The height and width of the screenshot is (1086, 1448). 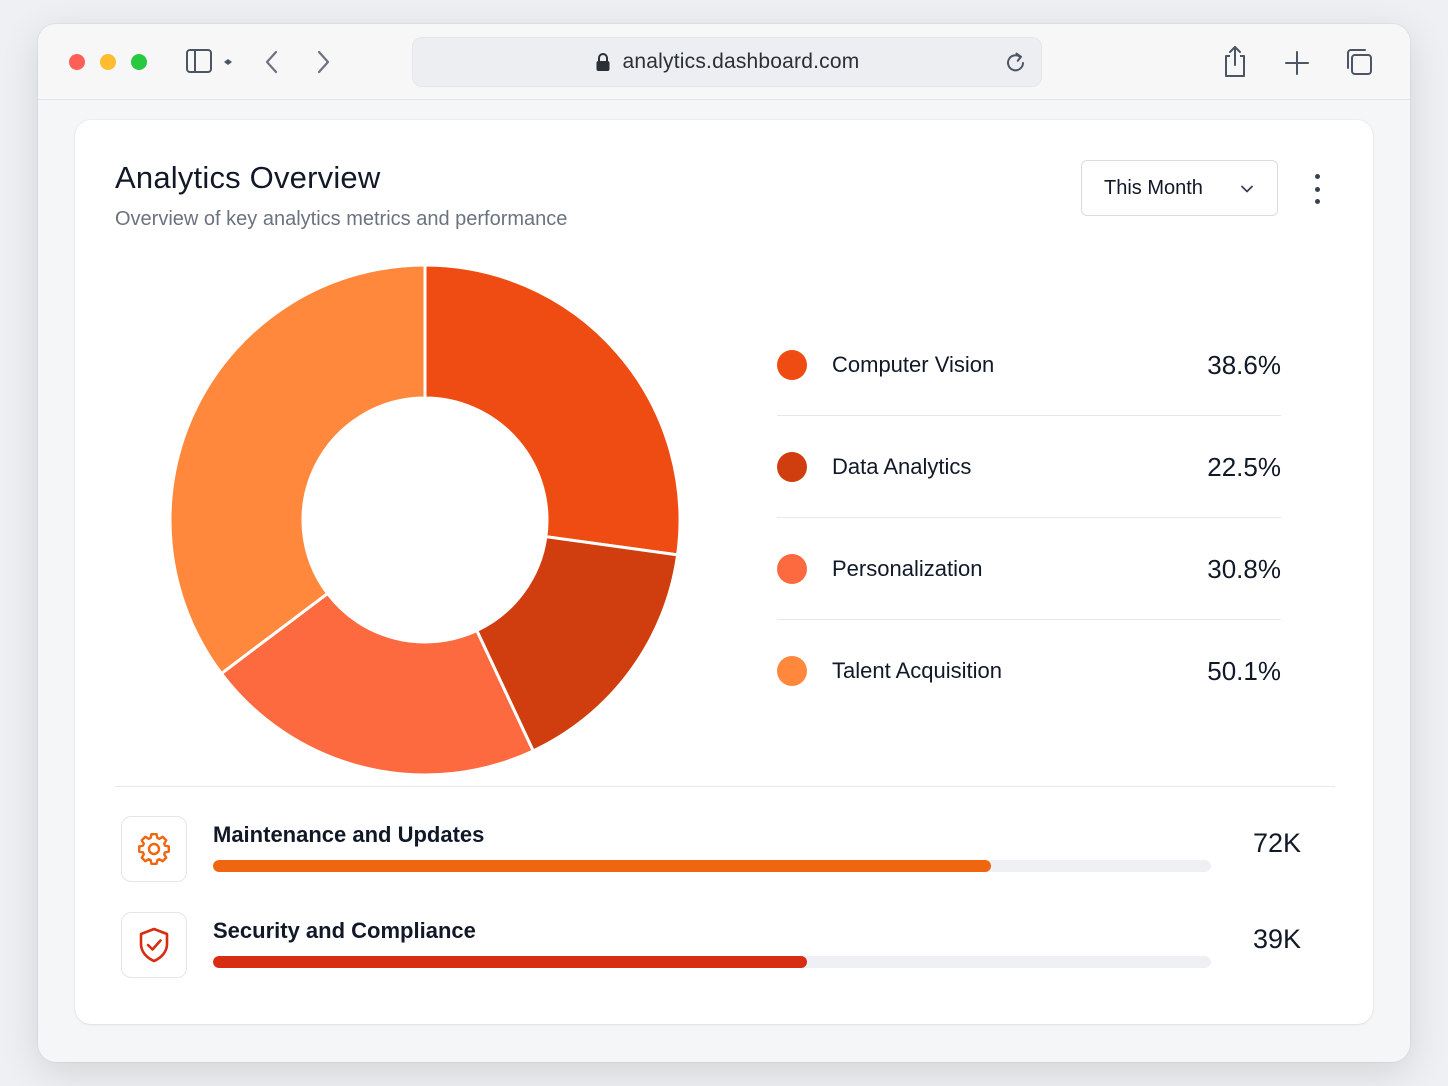 I want to click on address-bar: analytics.dashboard.com, so click(x=727, y=62).